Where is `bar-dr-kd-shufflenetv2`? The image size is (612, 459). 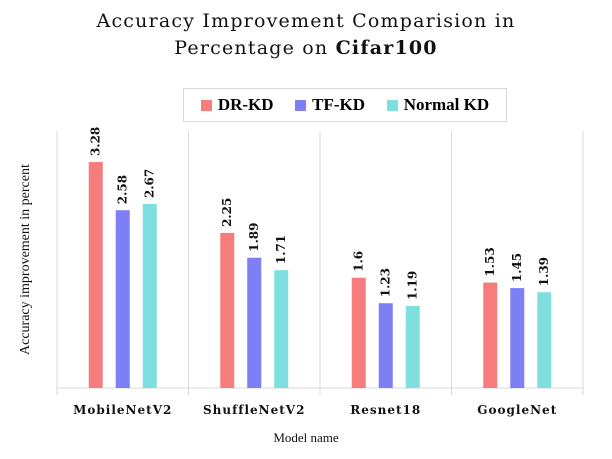
bar-dr-kd-shufflenetv2 is located at coordinates (227, 310).